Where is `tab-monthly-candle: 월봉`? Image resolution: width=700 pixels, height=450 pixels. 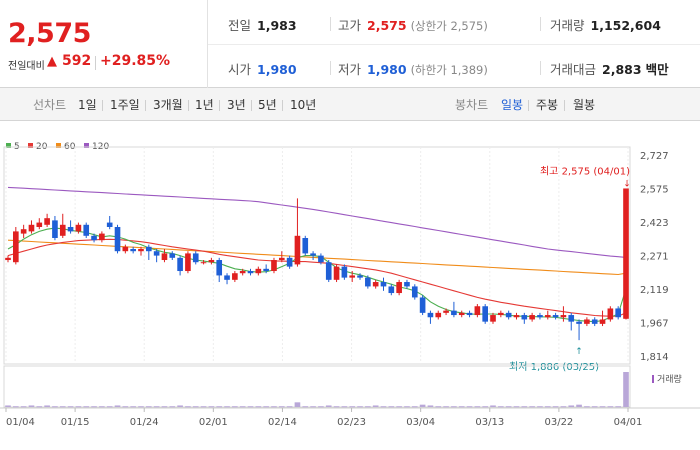 tab-monthly-candle: 월봉 is located at coordinates (584, 105).